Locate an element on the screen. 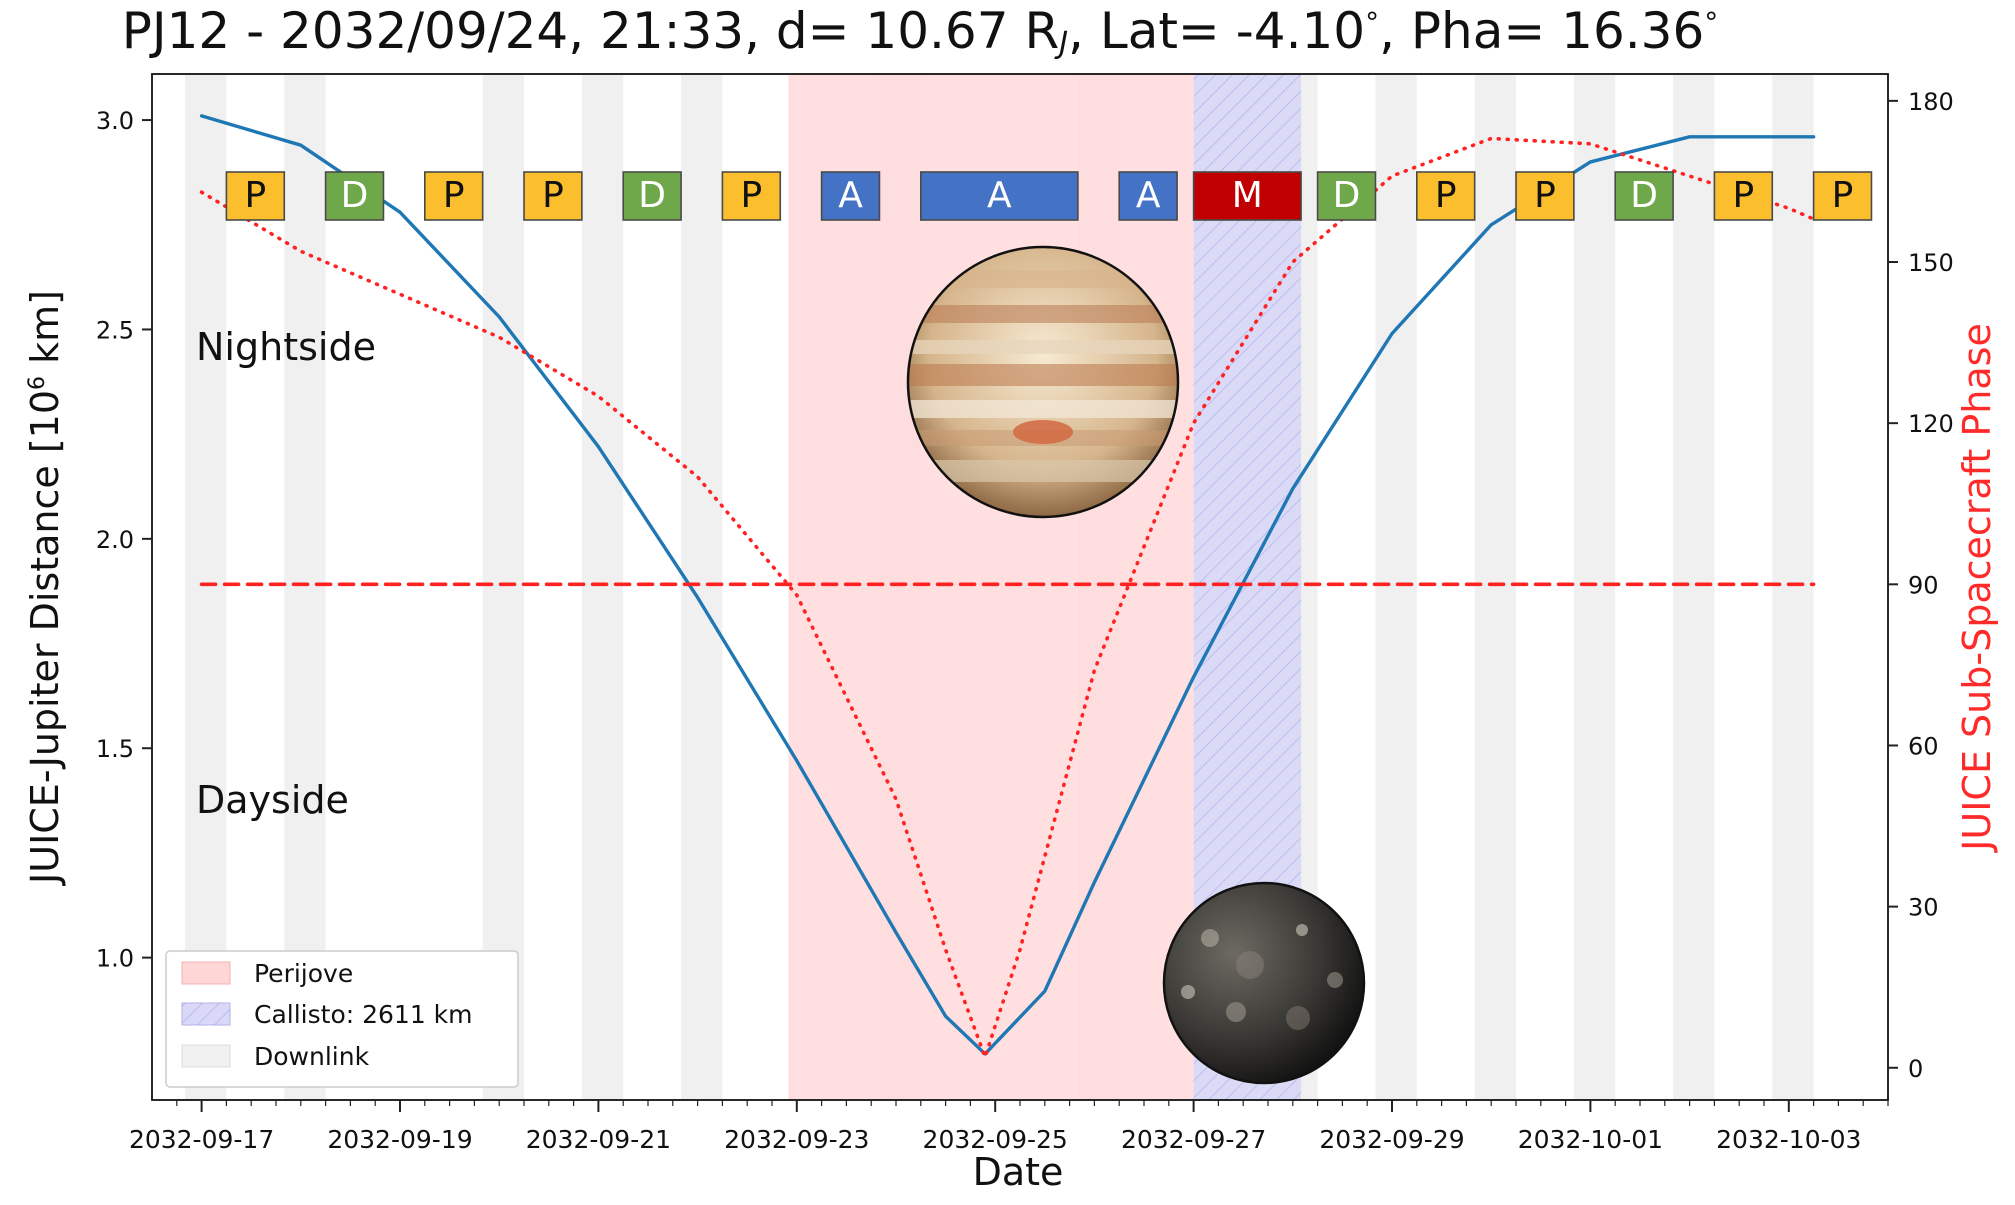  x-tick-label-0: 2032-09-17 is located at coordinates (201, 1139).